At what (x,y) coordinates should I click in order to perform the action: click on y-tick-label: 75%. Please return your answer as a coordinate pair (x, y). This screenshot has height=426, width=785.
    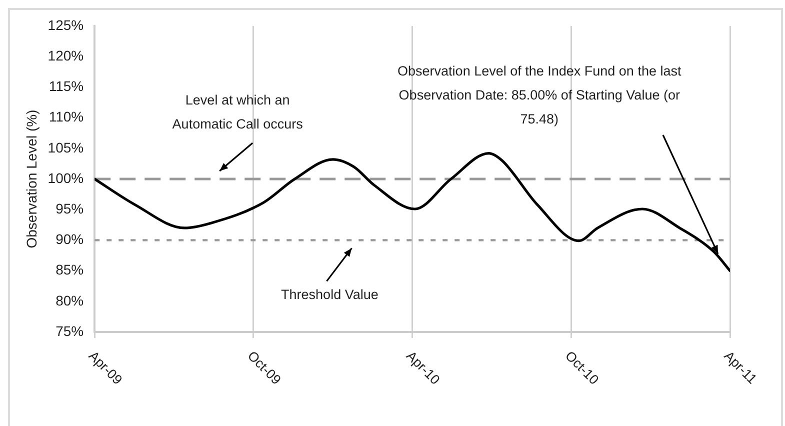
    Looking at the image, I should click on (70, 330).